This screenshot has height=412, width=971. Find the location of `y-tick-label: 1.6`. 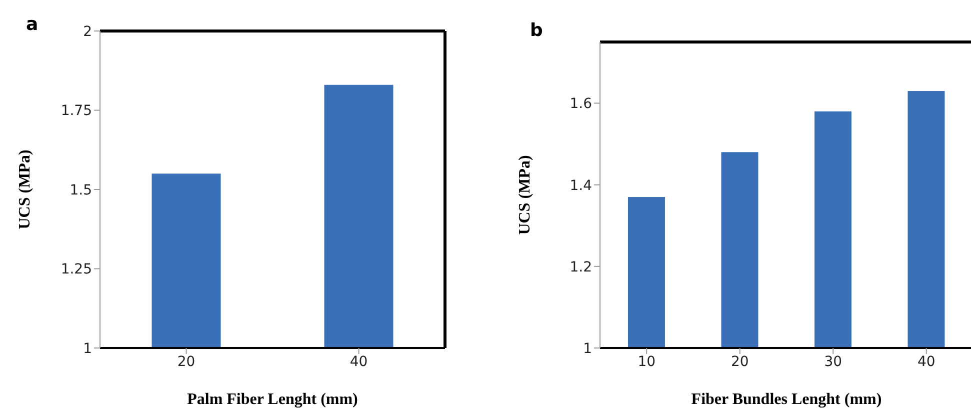

y-tick-label: 1.6 is located at coordinates (581, 104).